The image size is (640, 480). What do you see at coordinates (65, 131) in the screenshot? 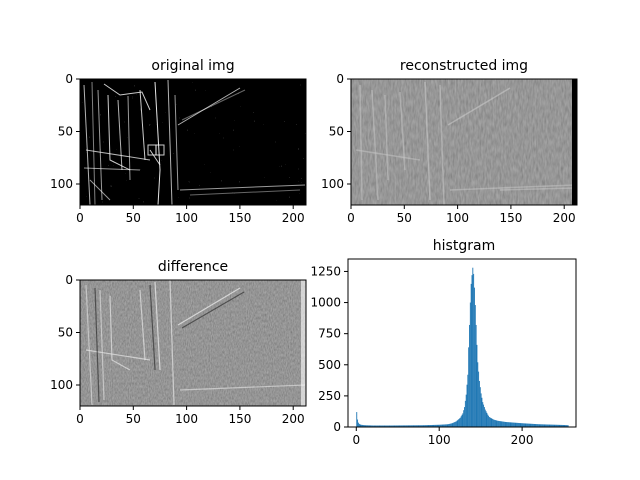
I see `yaxis-original: 0 50 100` at bounding box center [65, 131].